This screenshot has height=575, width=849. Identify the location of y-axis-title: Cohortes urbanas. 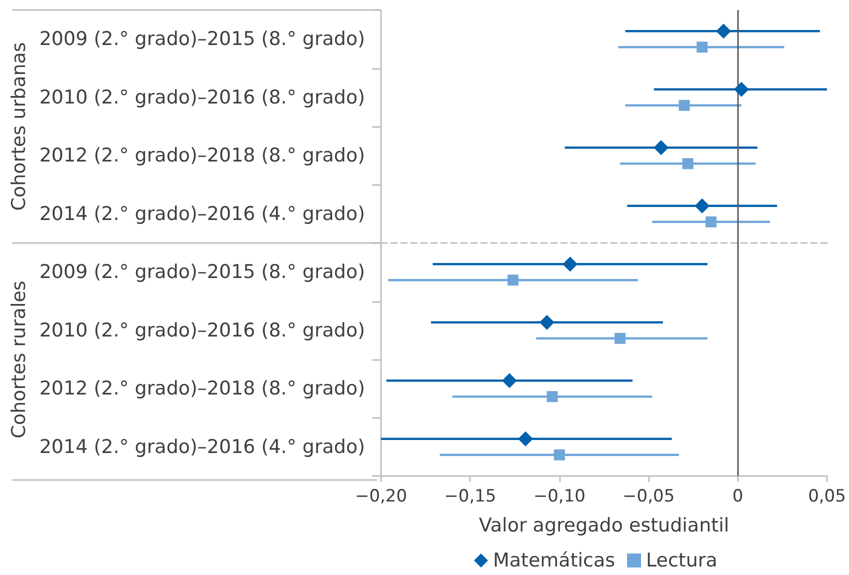
(19, 126).